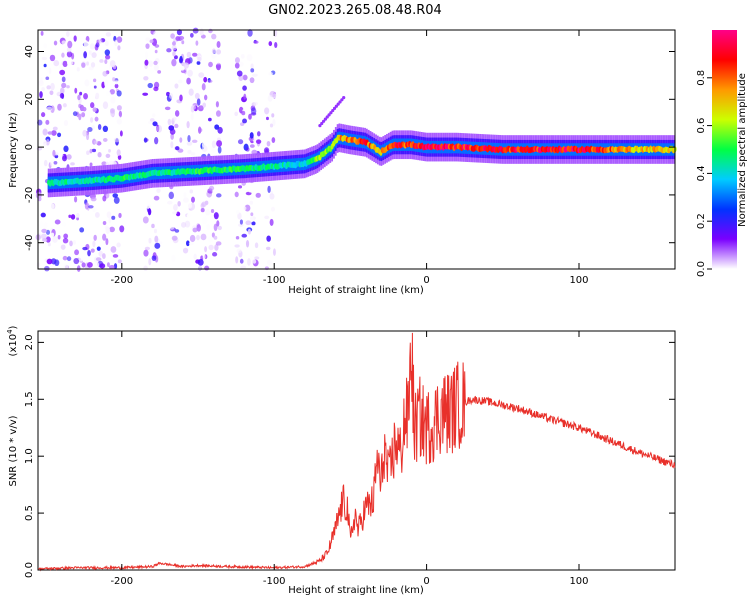  I want to click on spectrogram-y-tick-label: 40, so click(29, 51).